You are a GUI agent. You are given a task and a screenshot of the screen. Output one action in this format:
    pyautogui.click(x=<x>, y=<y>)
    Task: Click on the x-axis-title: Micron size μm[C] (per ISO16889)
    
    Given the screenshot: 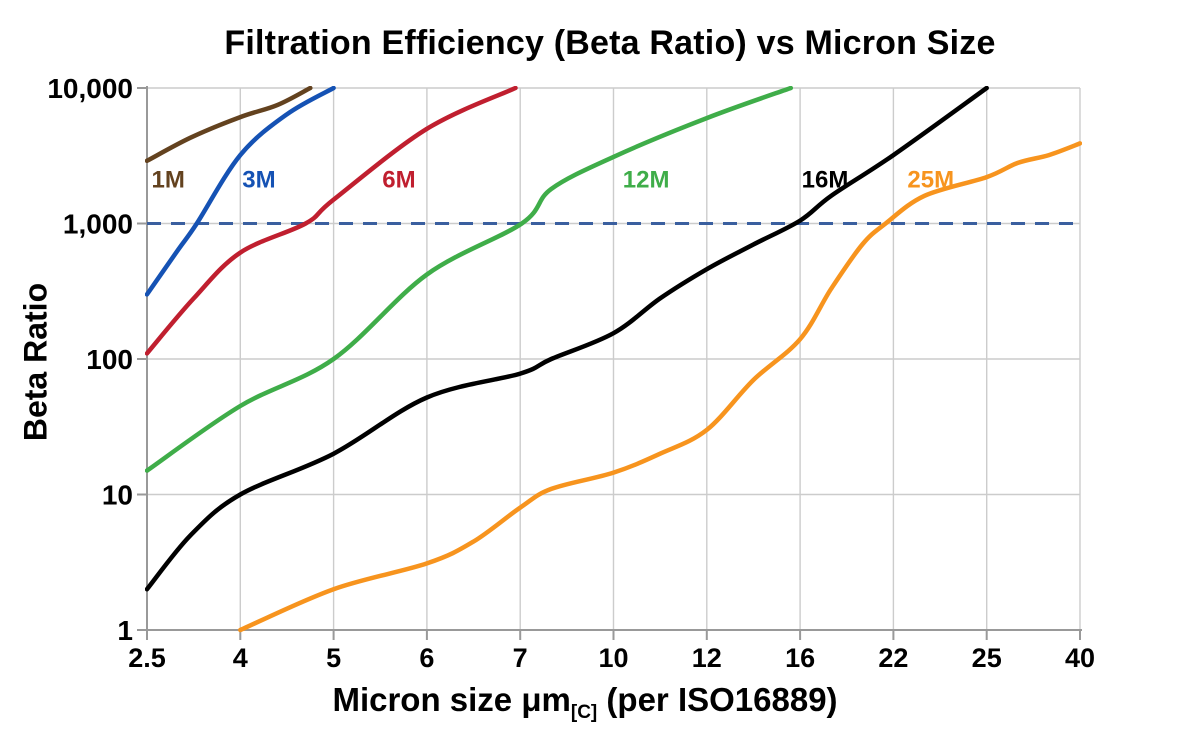 What is the action you would take?
    pyautogui.click(x=584, y=702)
    